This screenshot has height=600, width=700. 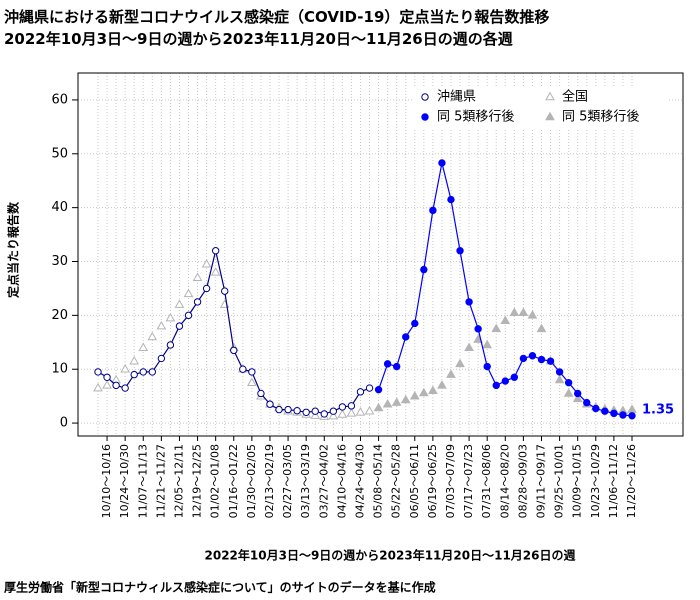 I want to click on x-tick-label: 03/13～03/19, so click(x=305, y=481).